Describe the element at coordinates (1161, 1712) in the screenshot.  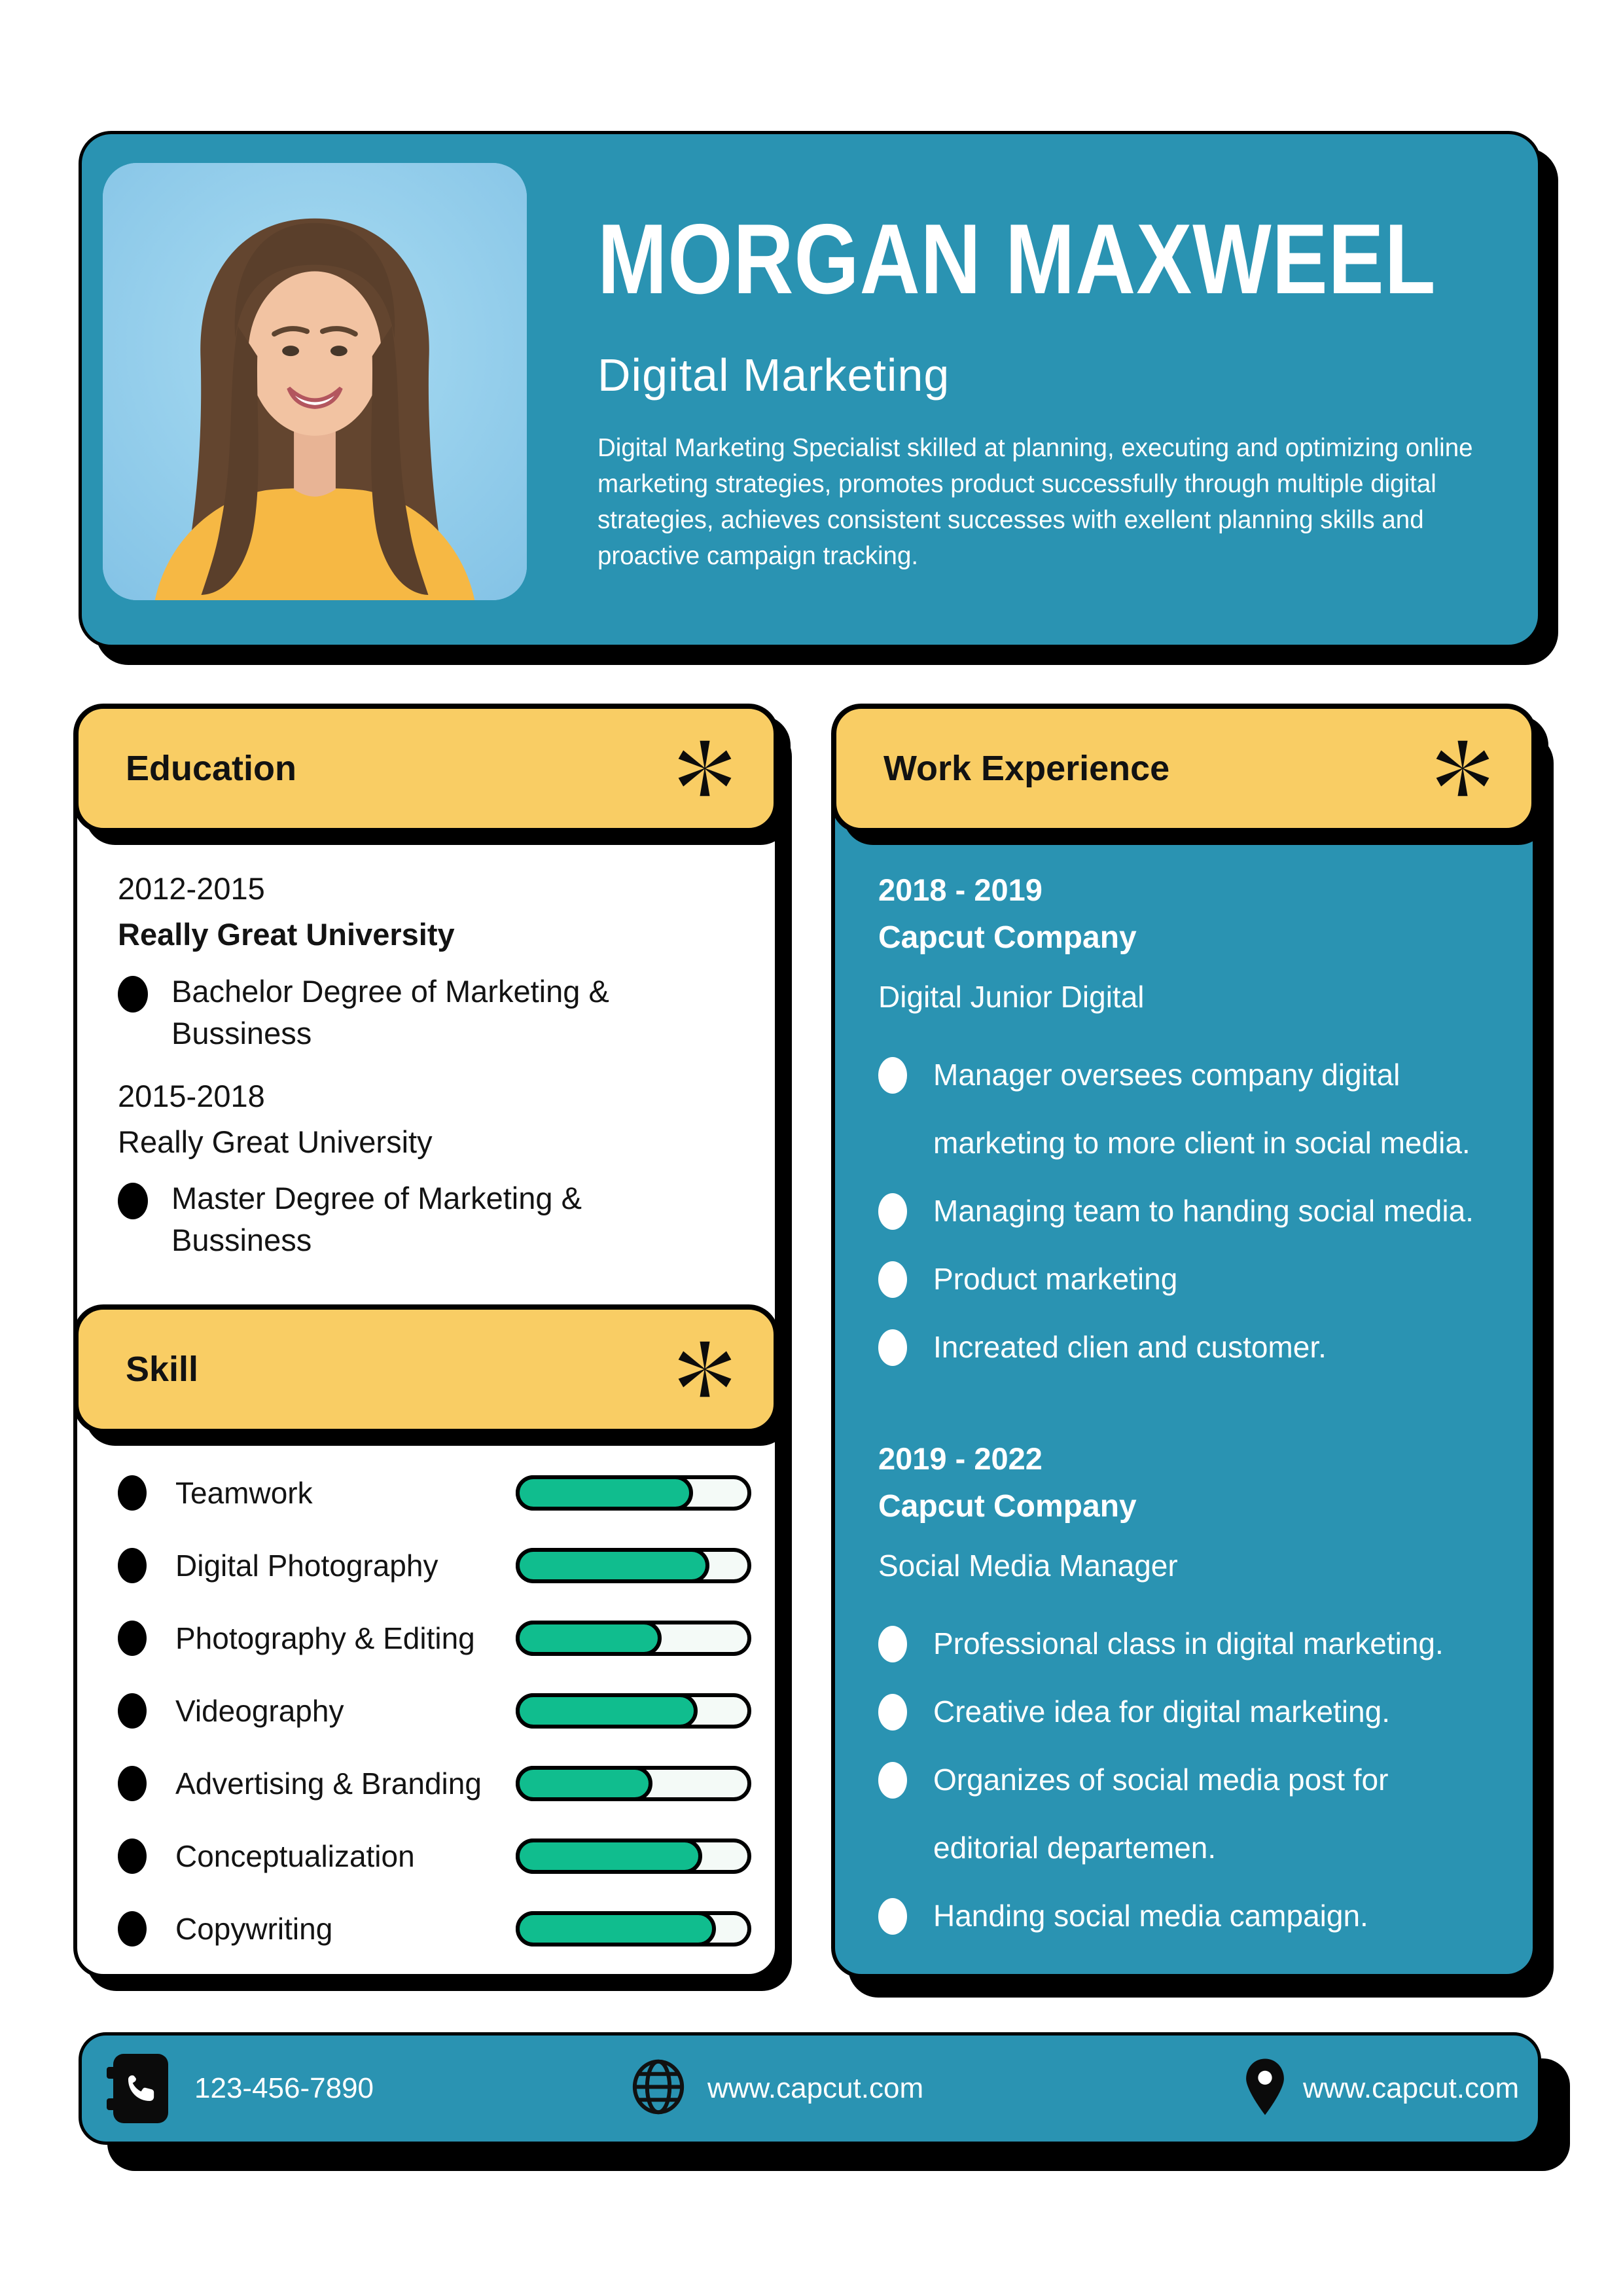
I see `work-bullet-text: Creative idea for digital marketing.` at that location.